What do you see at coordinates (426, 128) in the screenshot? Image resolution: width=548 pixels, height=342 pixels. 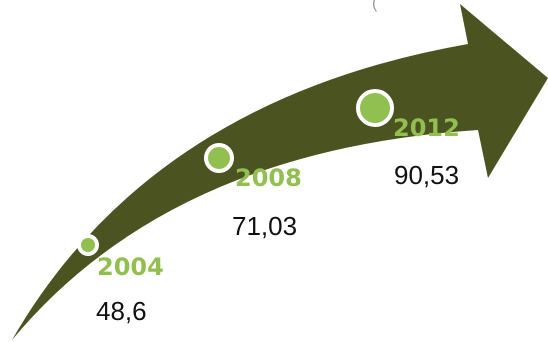 I see `milestone-year: 2012` at bounding box center [426, 128].